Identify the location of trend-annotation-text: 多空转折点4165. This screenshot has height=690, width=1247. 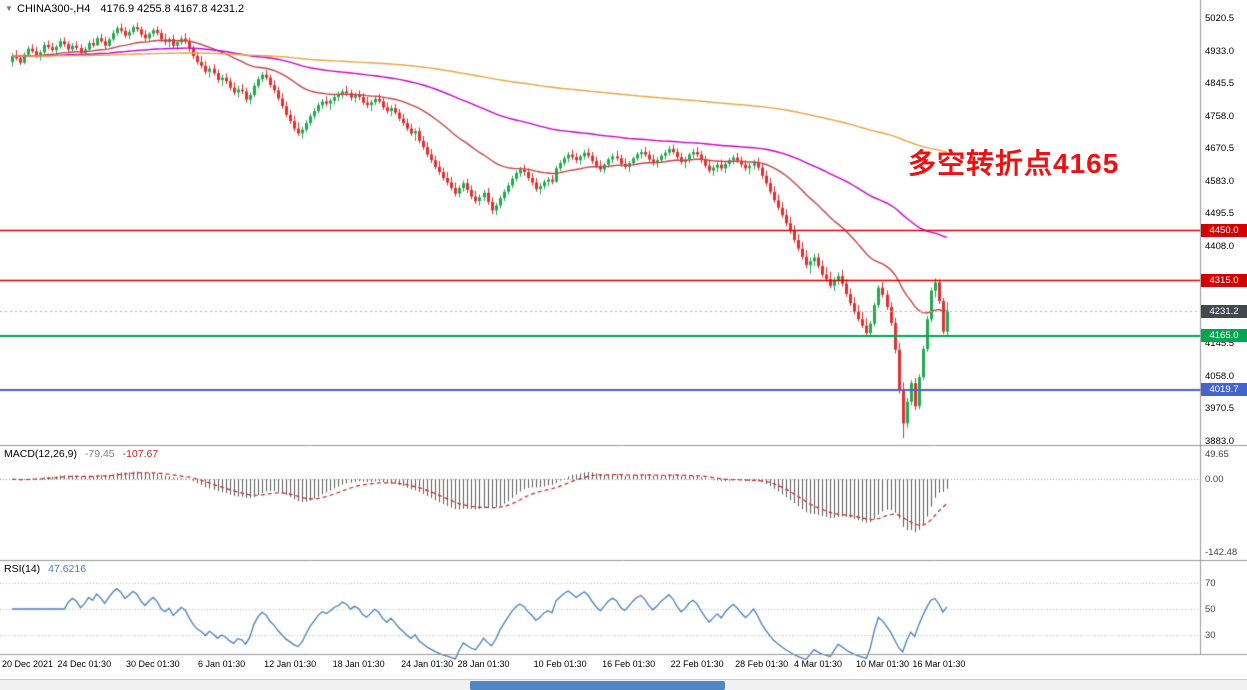
(1014, 163).